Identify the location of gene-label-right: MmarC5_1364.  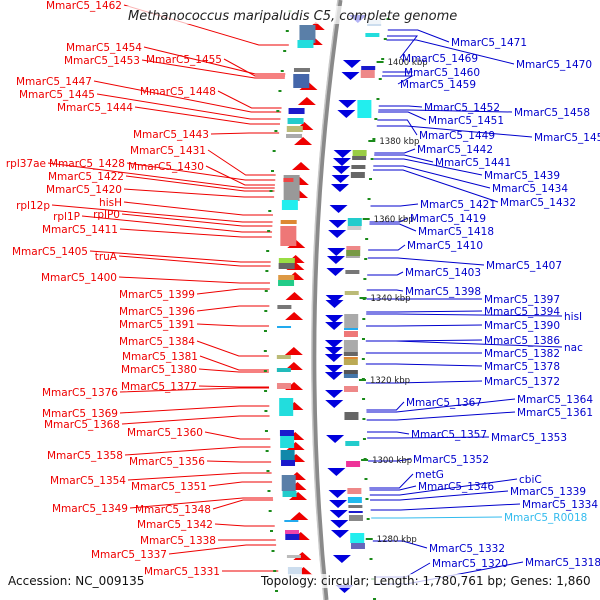
(555, 400).